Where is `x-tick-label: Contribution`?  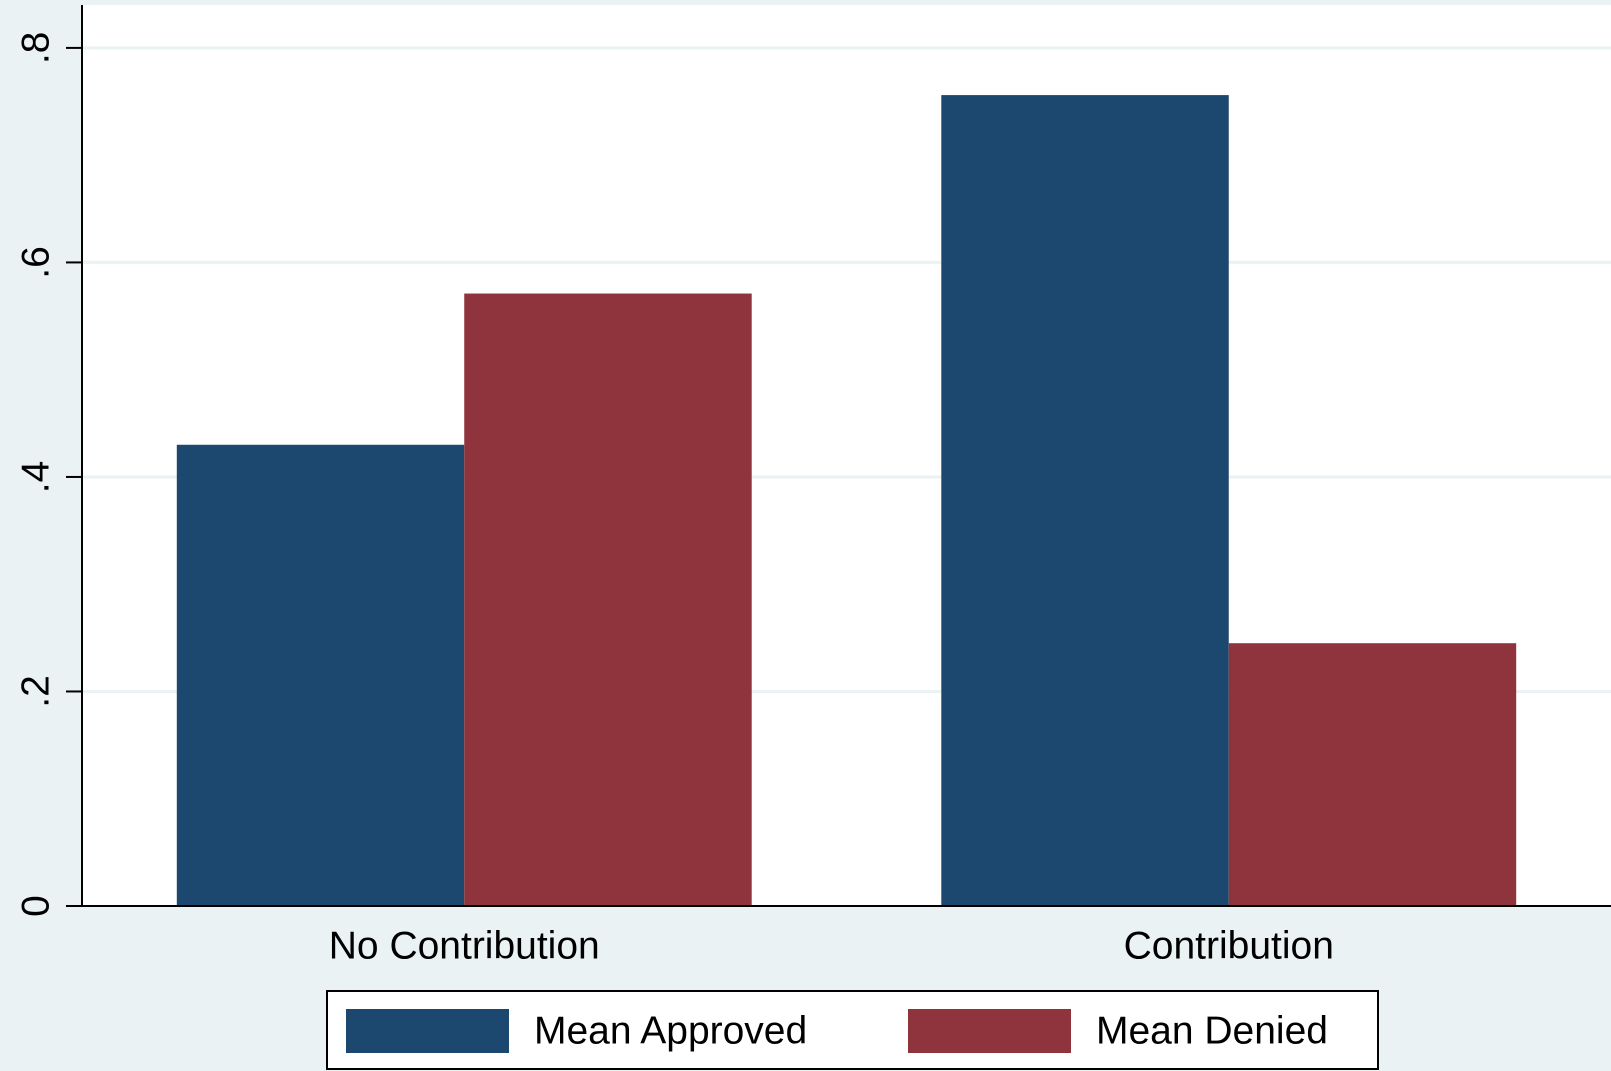 x-tick-label: Contribution is located at coordinates (1229, 945).